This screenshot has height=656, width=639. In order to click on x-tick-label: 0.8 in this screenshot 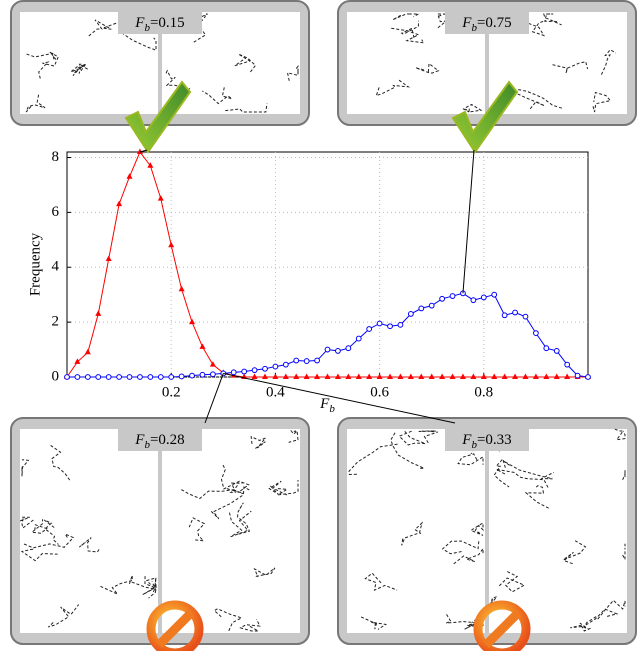, I will do `click(483, 392)`.